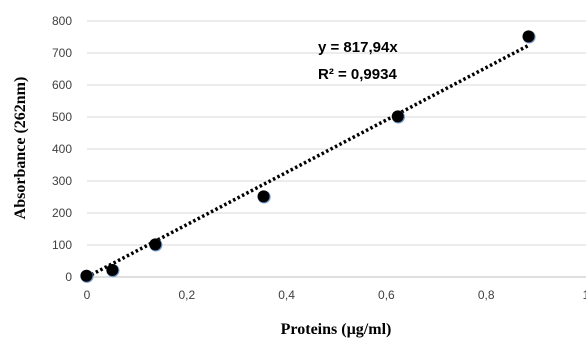  What do you see at coordinates (358, 47) in the screenshot?
I see `equation-annotation: y = 817,94x` at bounding box center [358, 47].